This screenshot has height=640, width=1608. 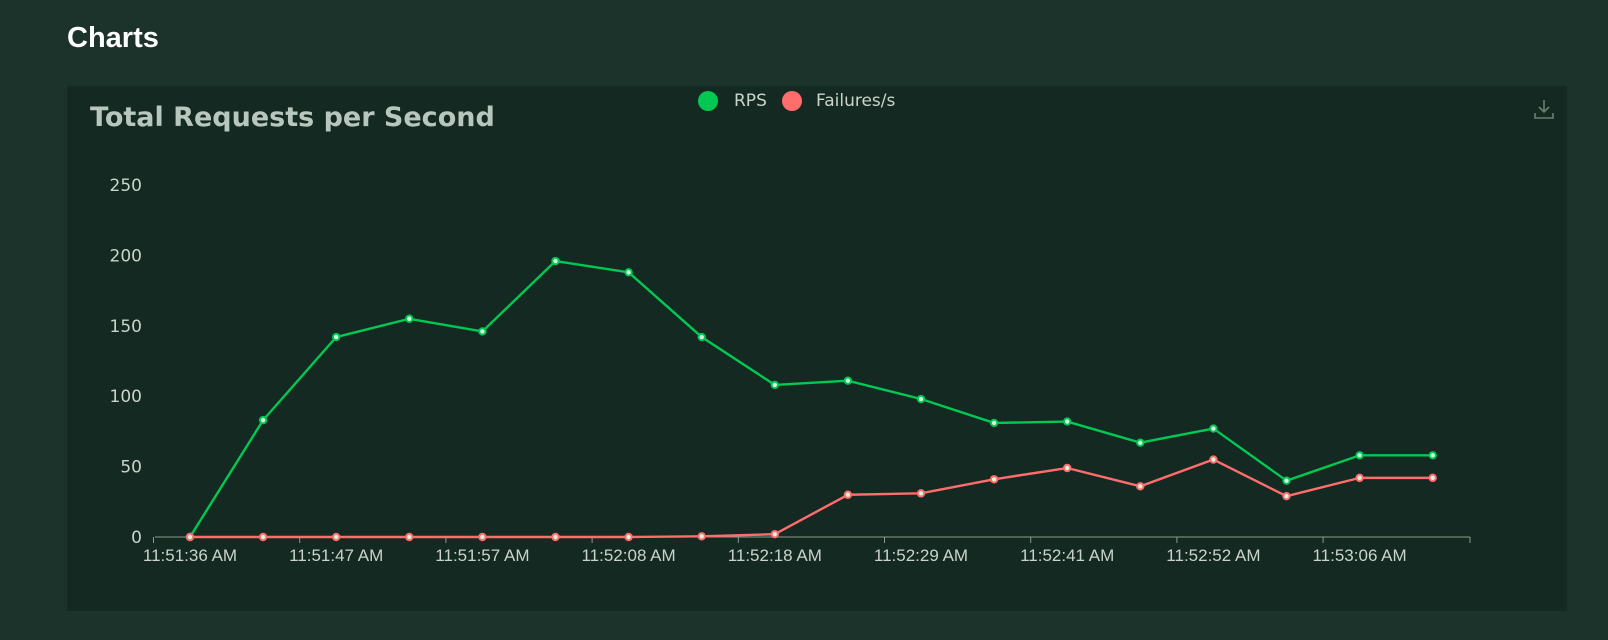 What do you see at coordinates (136, 538) in the screenshot?
I see `y-tick-label: 0` at bounding box center [136, 538].